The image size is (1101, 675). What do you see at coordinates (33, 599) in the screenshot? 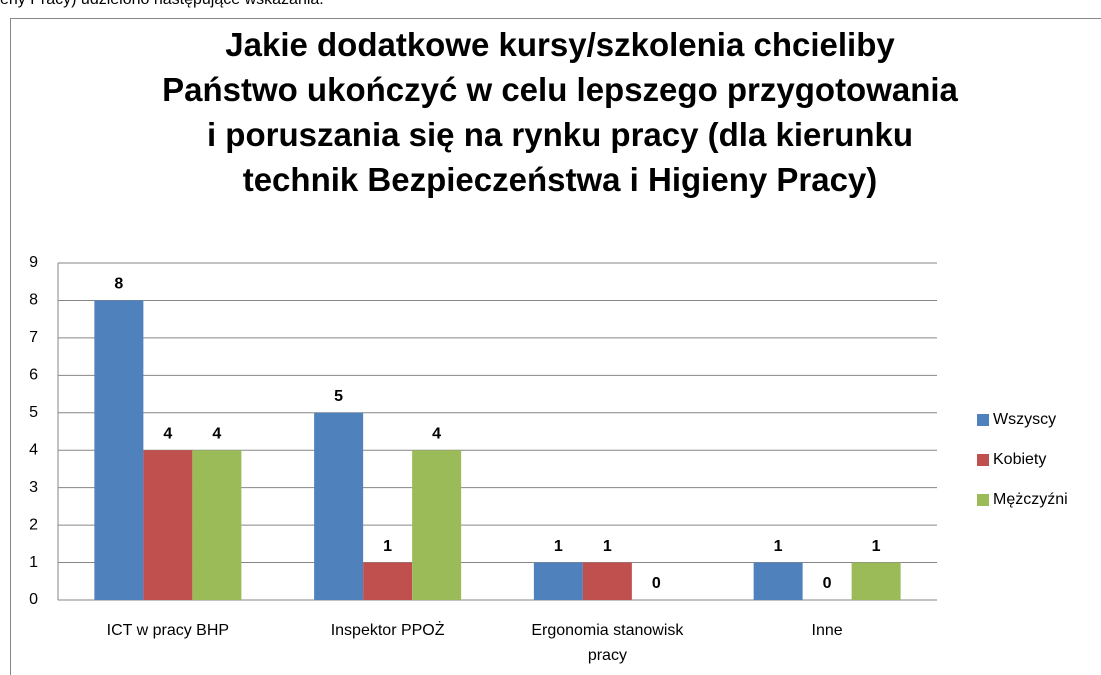
I see `y-tick-label: 0` at bounding box center [33, 599].